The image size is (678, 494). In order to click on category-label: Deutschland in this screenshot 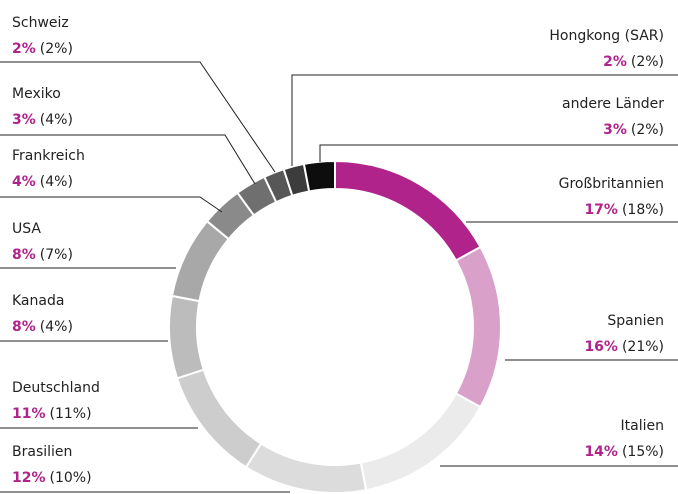, I will do `click(56, 388)`.